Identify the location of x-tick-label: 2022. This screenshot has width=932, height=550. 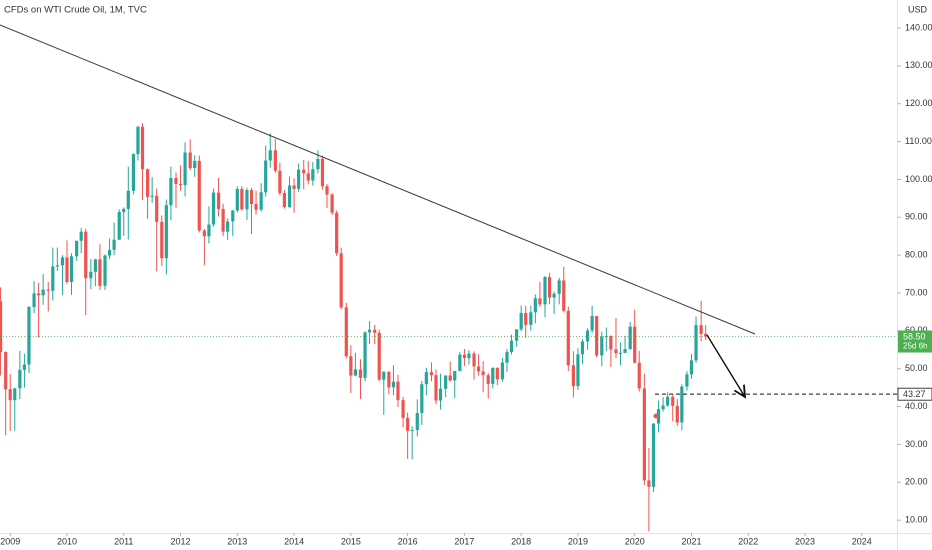
(748, 541).